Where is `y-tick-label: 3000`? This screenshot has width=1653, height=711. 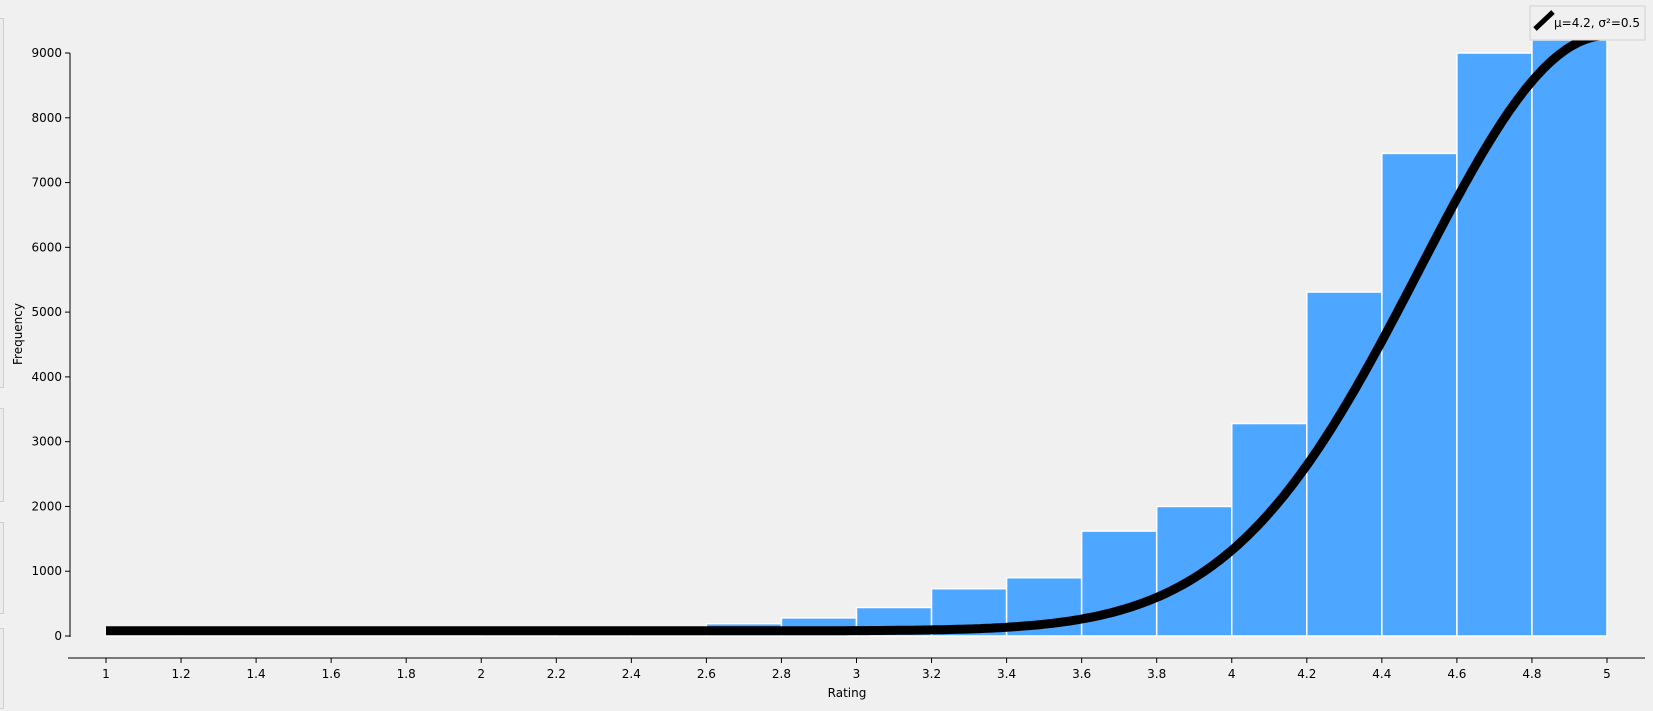 y-tick-label: 3000 is located at coordinates (46, 442).